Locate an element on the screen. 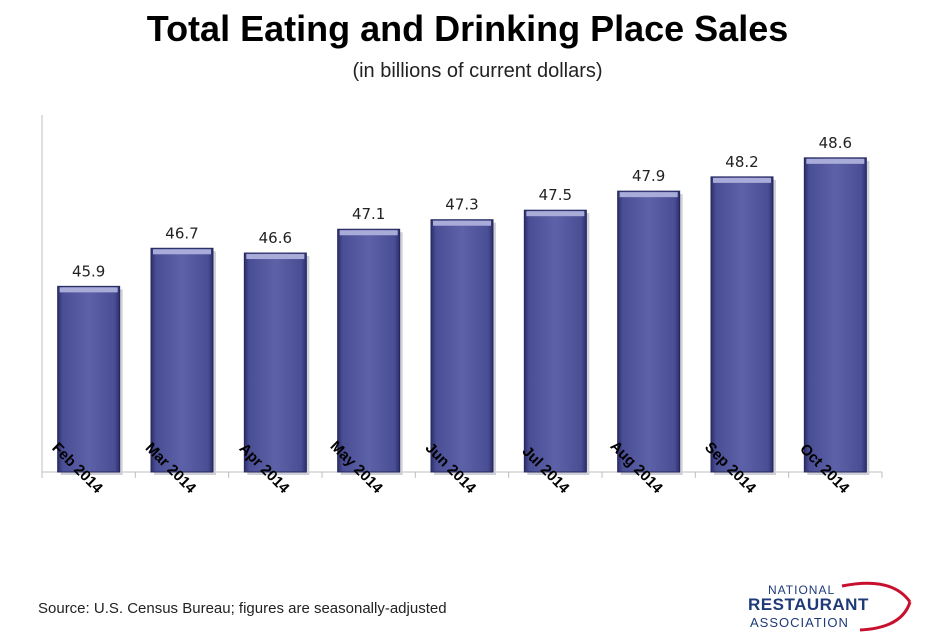 Image resolution: width=935 pixels, height=638 pixels. data-label: 48.2 is located at coordinates (741, 162).